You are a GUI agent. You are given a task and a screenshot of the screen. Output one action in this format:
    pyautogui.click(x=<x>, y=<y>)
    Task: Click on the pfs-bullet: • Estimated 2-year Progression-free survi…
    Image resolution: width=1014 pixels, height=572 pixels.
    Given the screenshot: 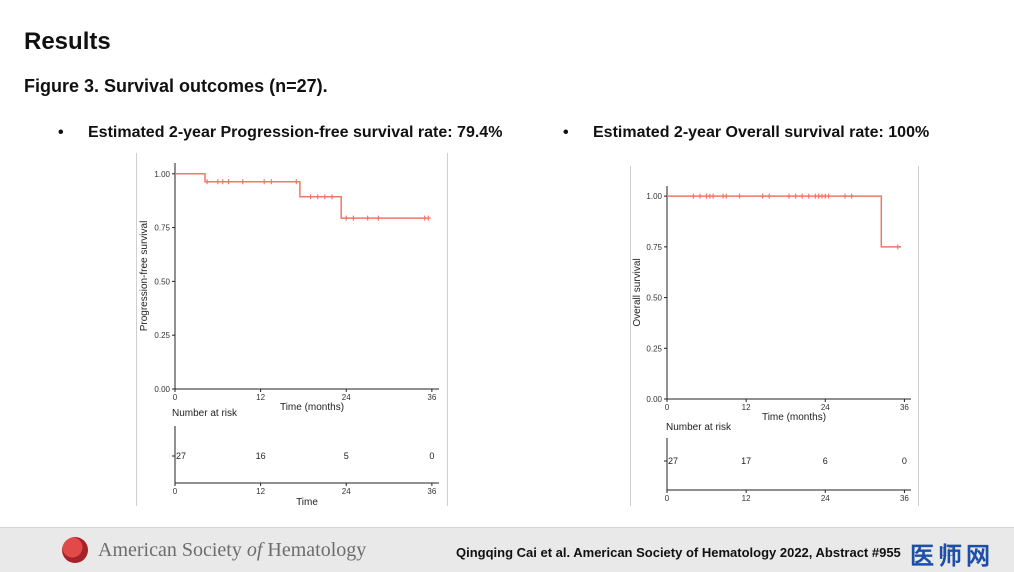 What is the action you would take?
    pyautogui.click(x=280, y=133)
    